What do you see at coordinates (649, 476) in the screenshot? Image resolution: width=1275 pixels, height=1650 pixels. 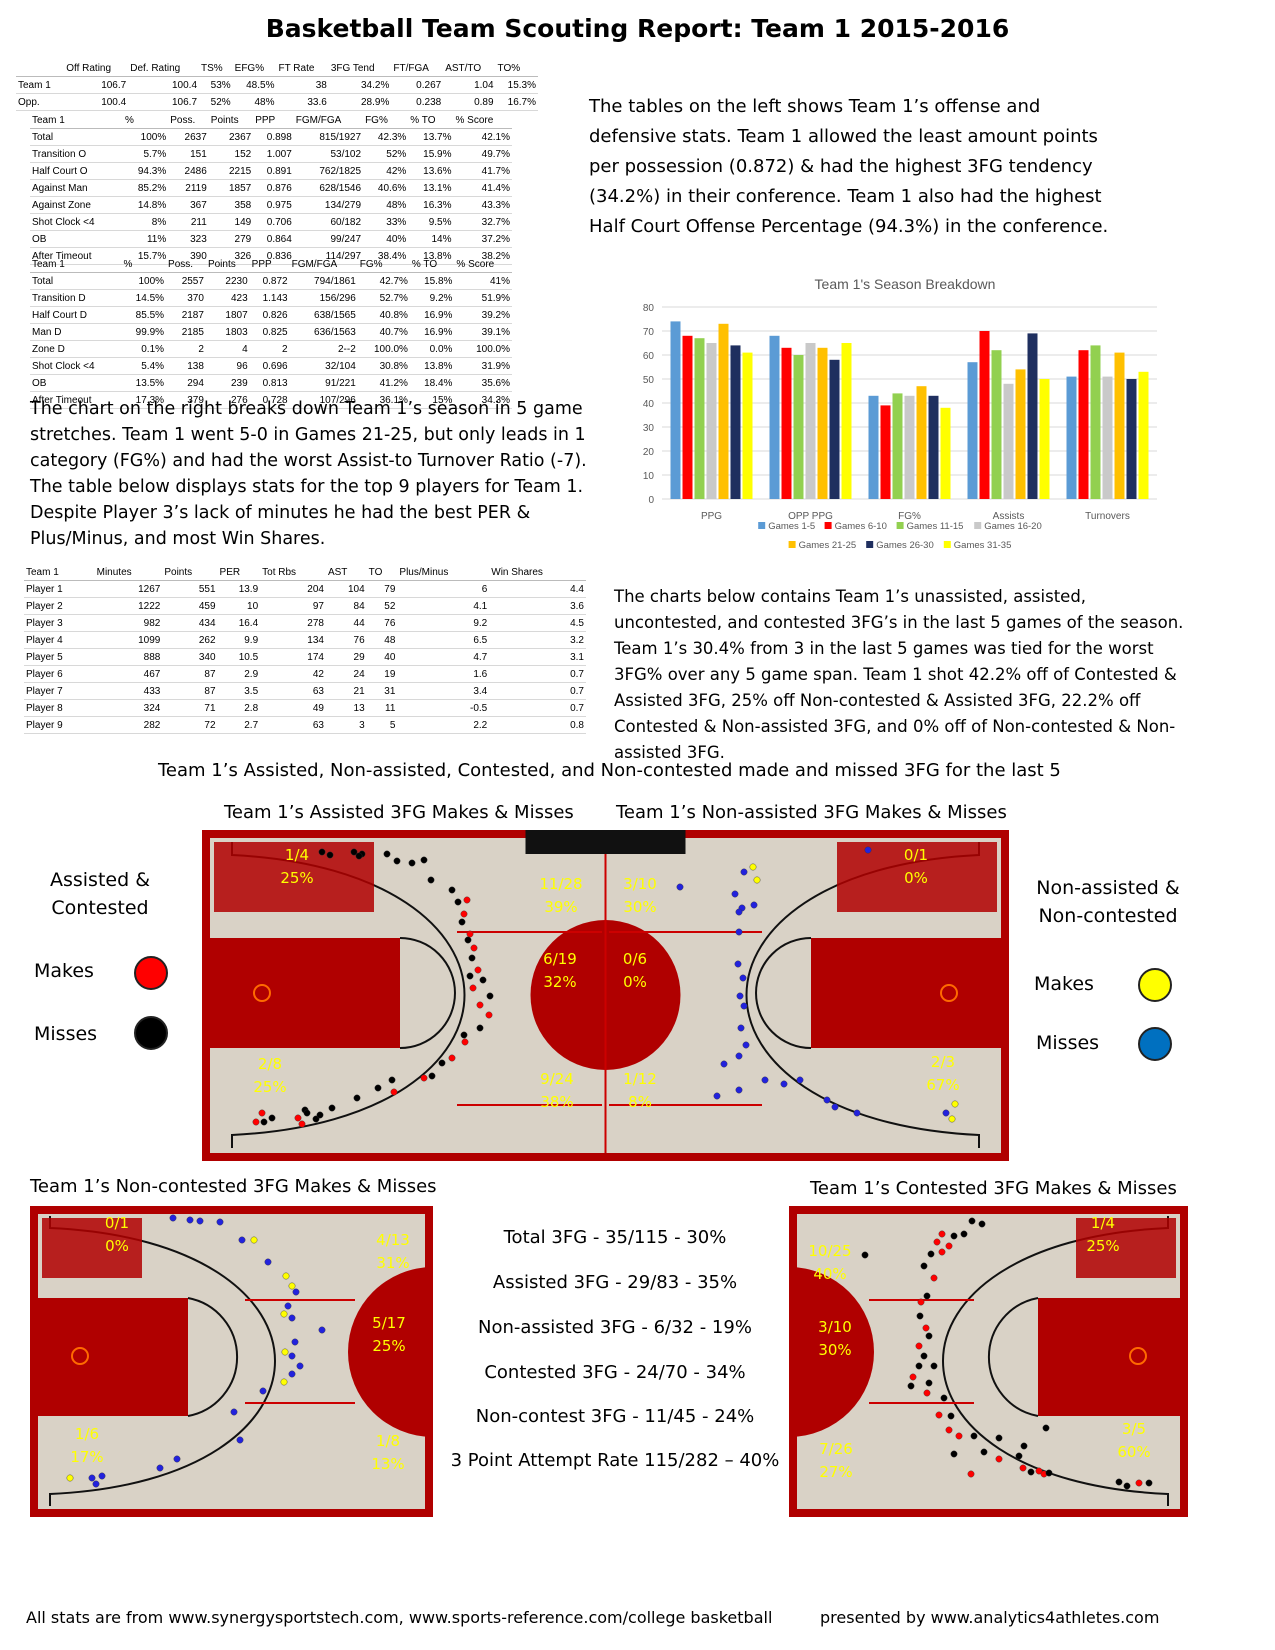 I see `y-tick-label: 10` at bounding box center [649, 476].